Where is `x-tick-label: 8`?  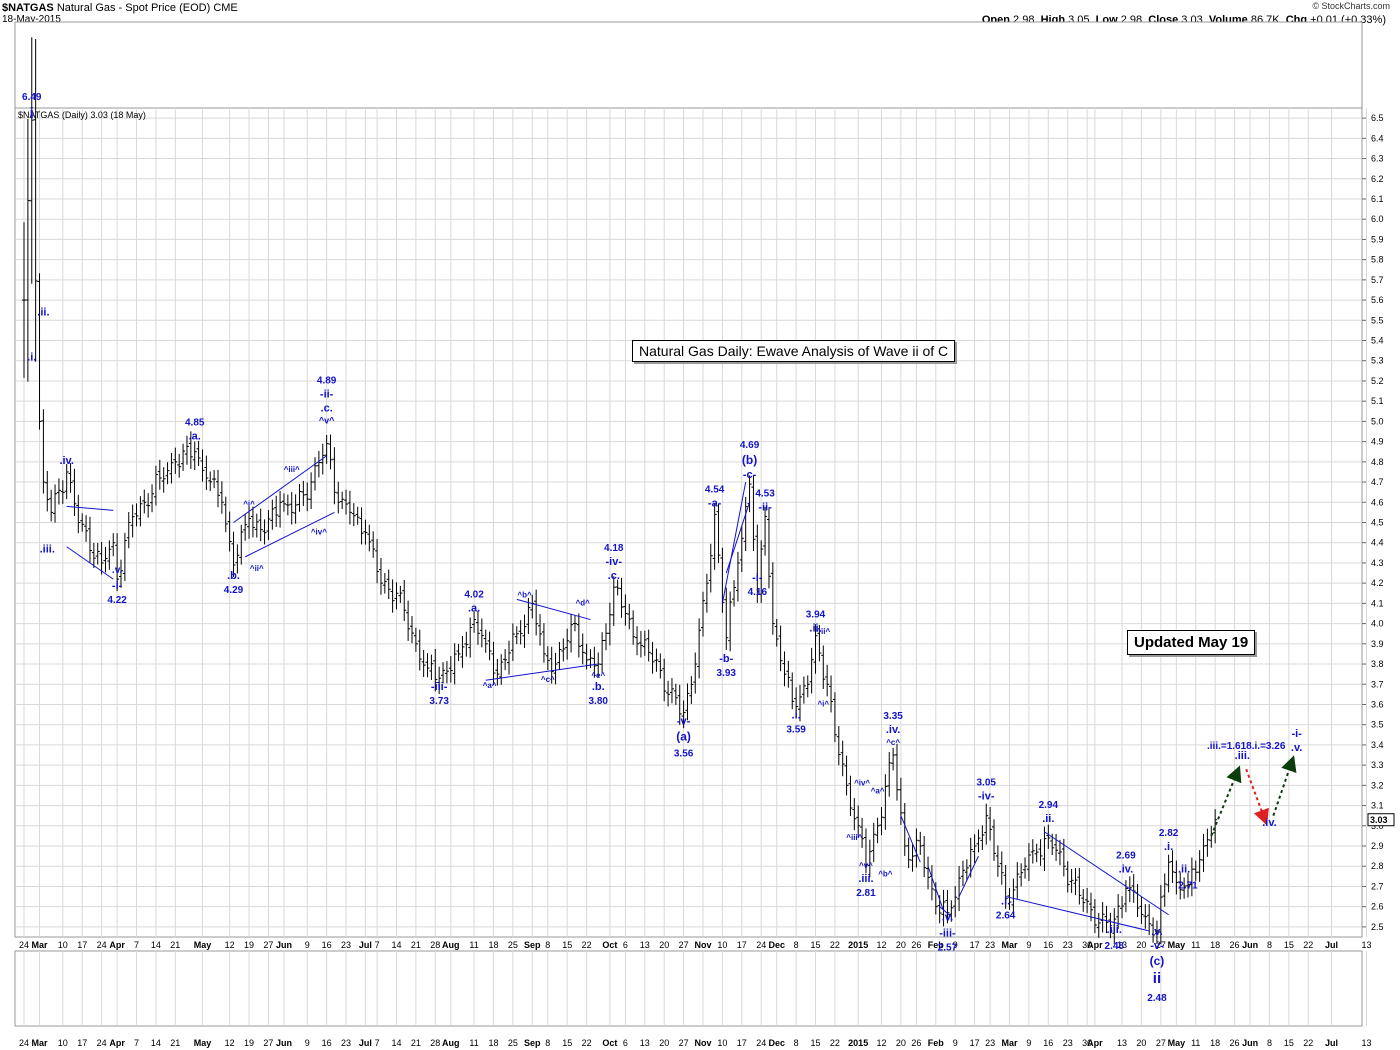
x-tick-label: 8 is located at coordinates (1269, 945).